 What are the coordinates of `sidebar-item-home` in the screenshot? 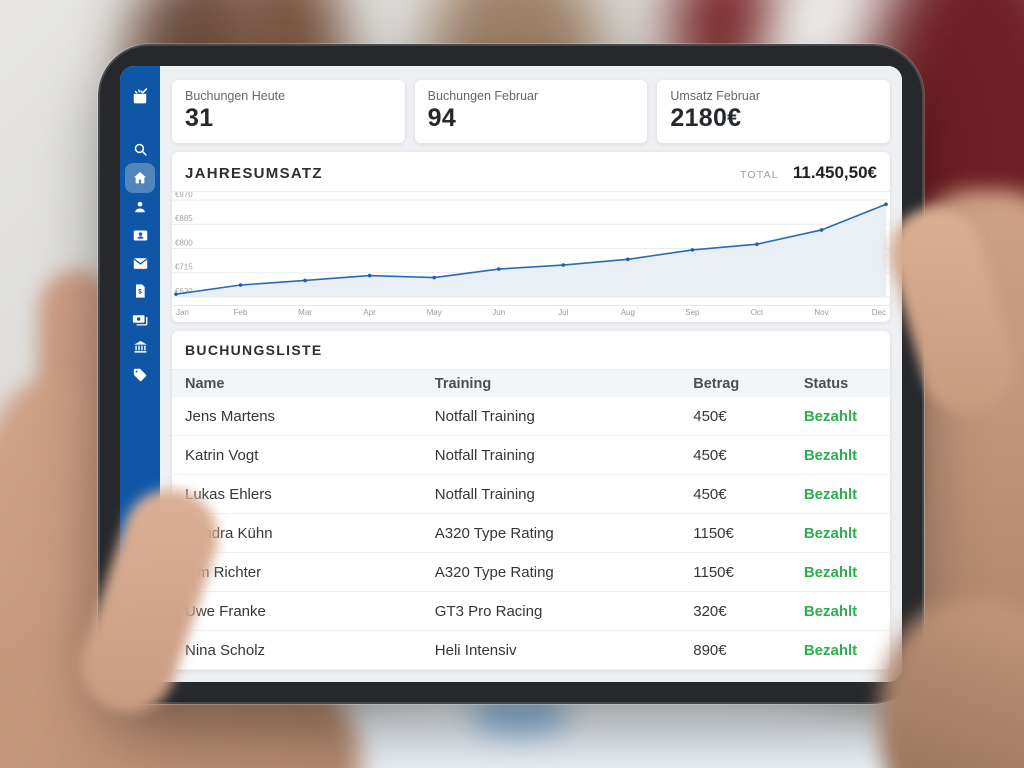 It's located at (140, 178).